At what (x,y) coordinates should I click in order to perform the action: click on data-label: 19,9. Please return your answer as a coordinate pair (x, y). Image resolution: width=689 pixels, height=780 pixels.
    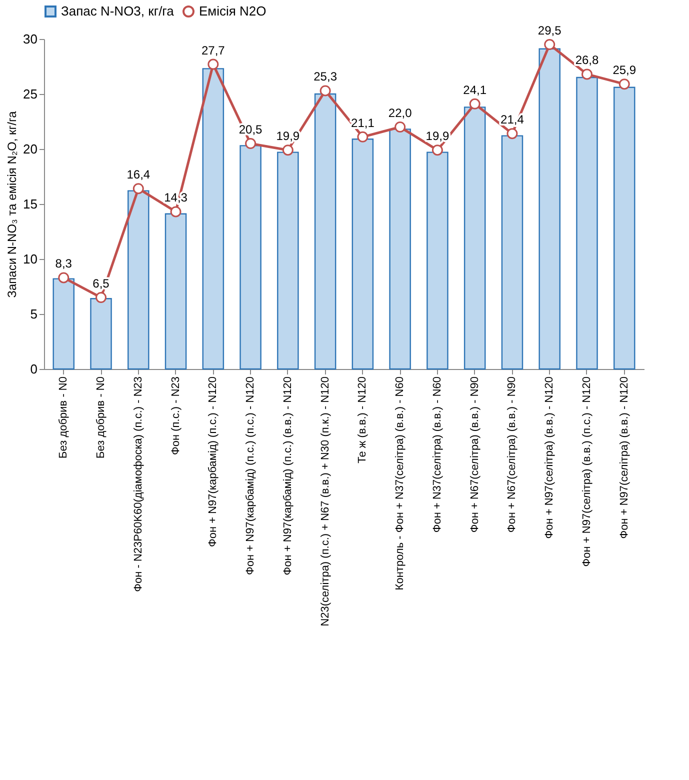
    Looking at the image, I should click on (438, 136).